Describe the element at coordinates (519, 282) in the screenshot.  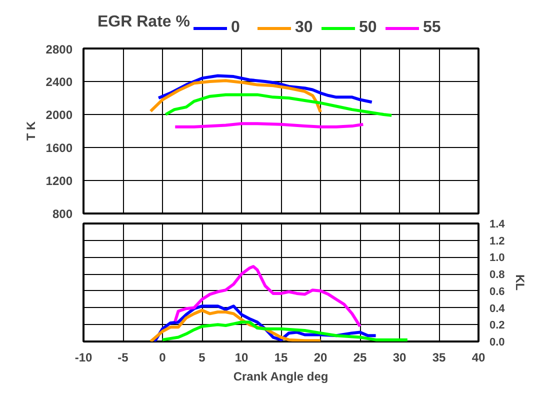
I see `y2-axis-title: KL` at that location.